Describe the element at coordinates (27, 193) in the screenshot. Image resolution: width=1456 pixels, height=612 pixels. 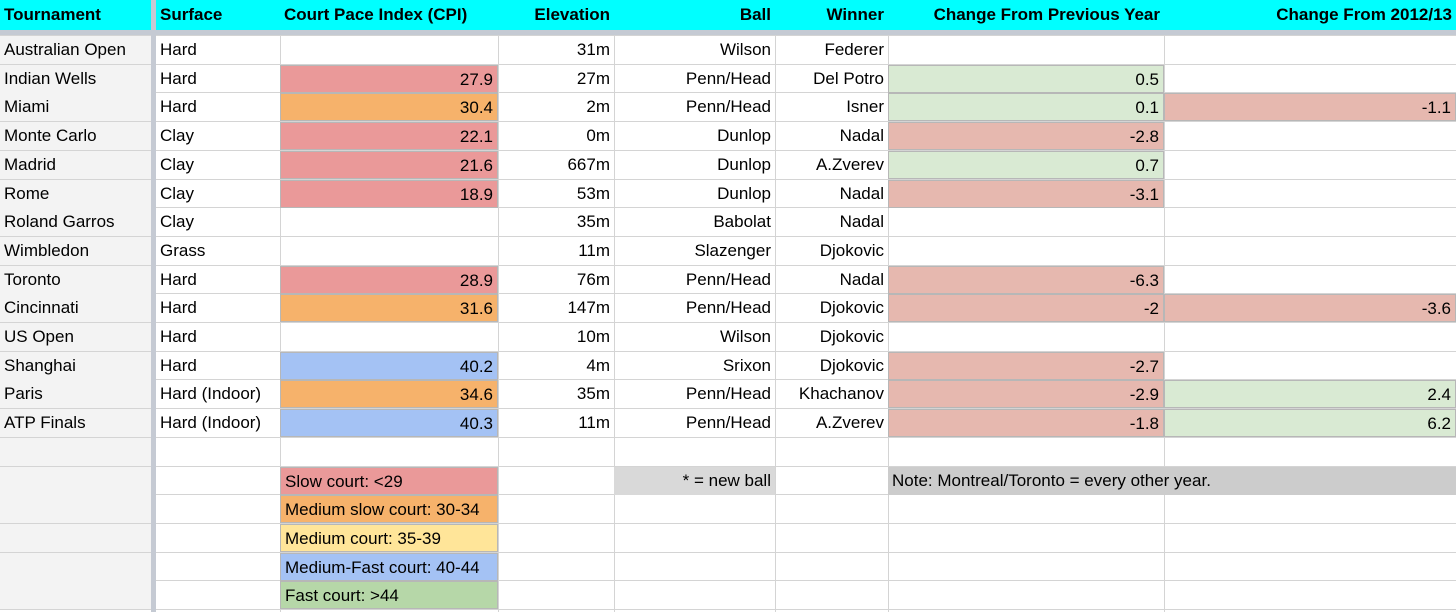
I see `cell-tournament: Rome` at that location.